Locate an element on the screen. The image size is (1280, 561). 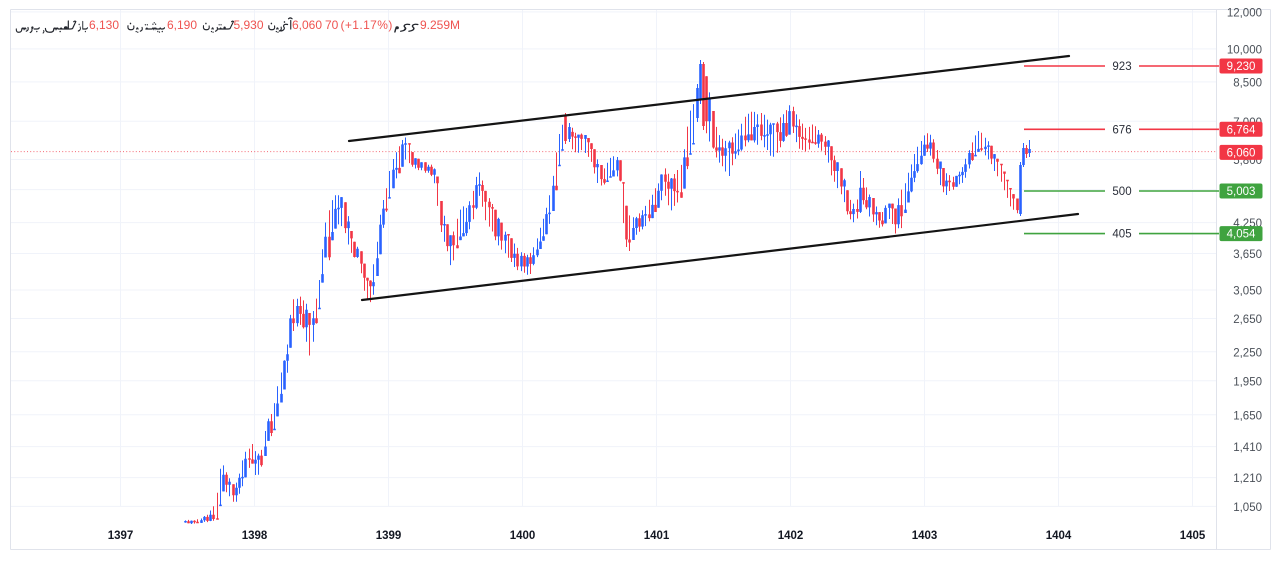
svg-text: 2,650 is located at coordinates (1247, 320).